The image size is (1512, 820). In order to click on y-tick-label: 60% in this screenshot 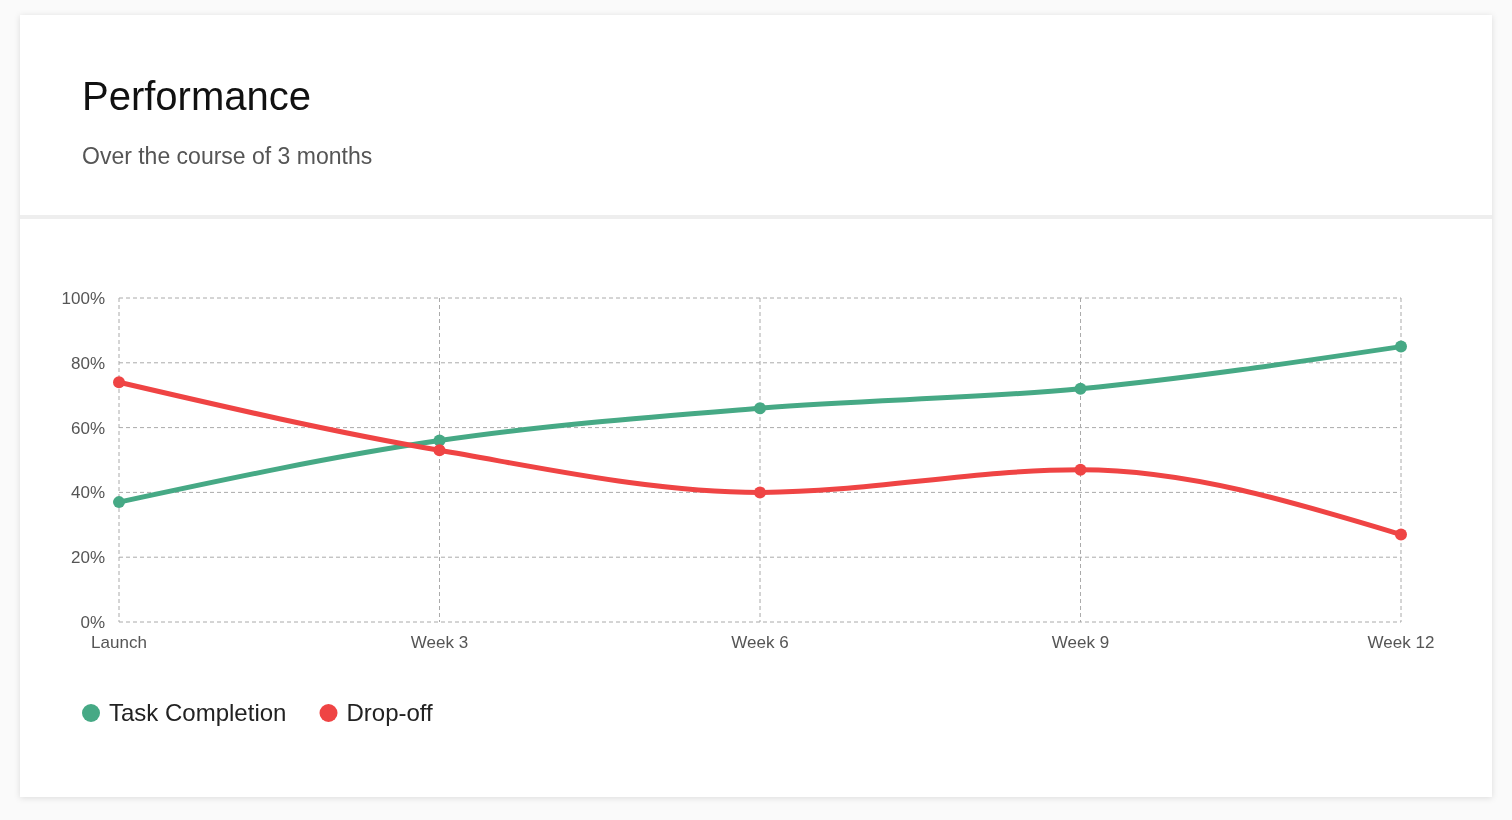, I will do `click(87, 428)`.